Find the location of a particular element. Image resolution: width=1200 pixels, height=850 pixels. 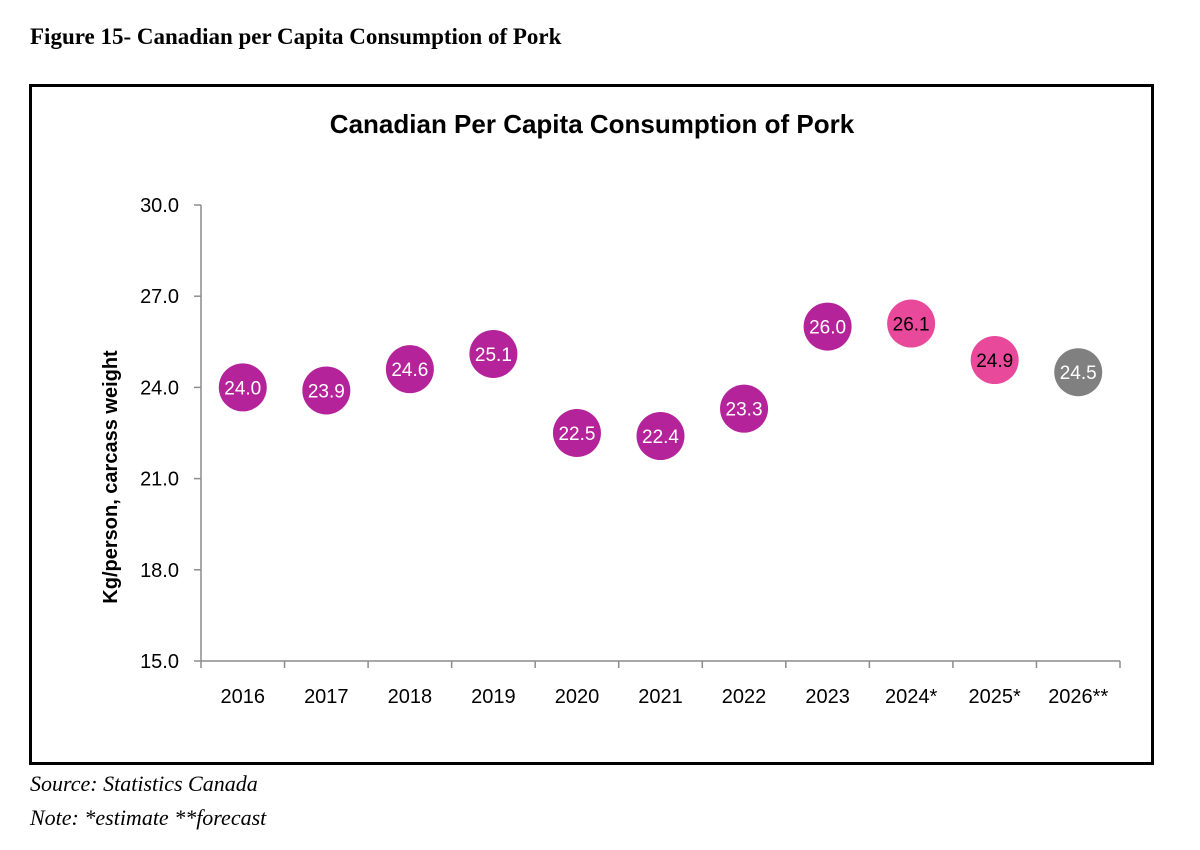

data-label: 26.0 is located at coordinates (827, 328).